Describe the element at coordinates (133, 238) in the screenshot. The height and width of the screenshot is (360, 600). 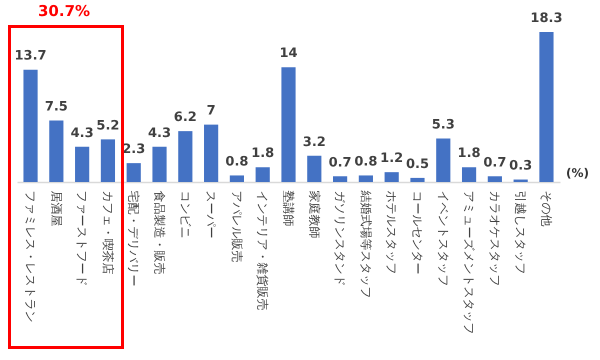
I see `x-tick-label: 宅配・デリバリー` at that location.